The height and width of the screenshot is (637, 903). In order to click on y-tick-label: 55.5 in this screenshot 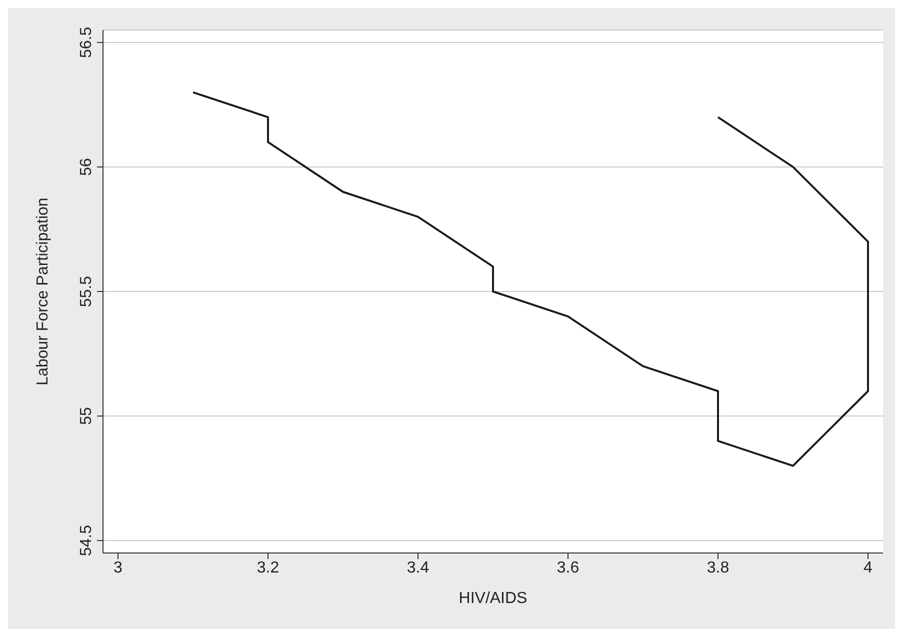, I will do `click(86, 292)`.